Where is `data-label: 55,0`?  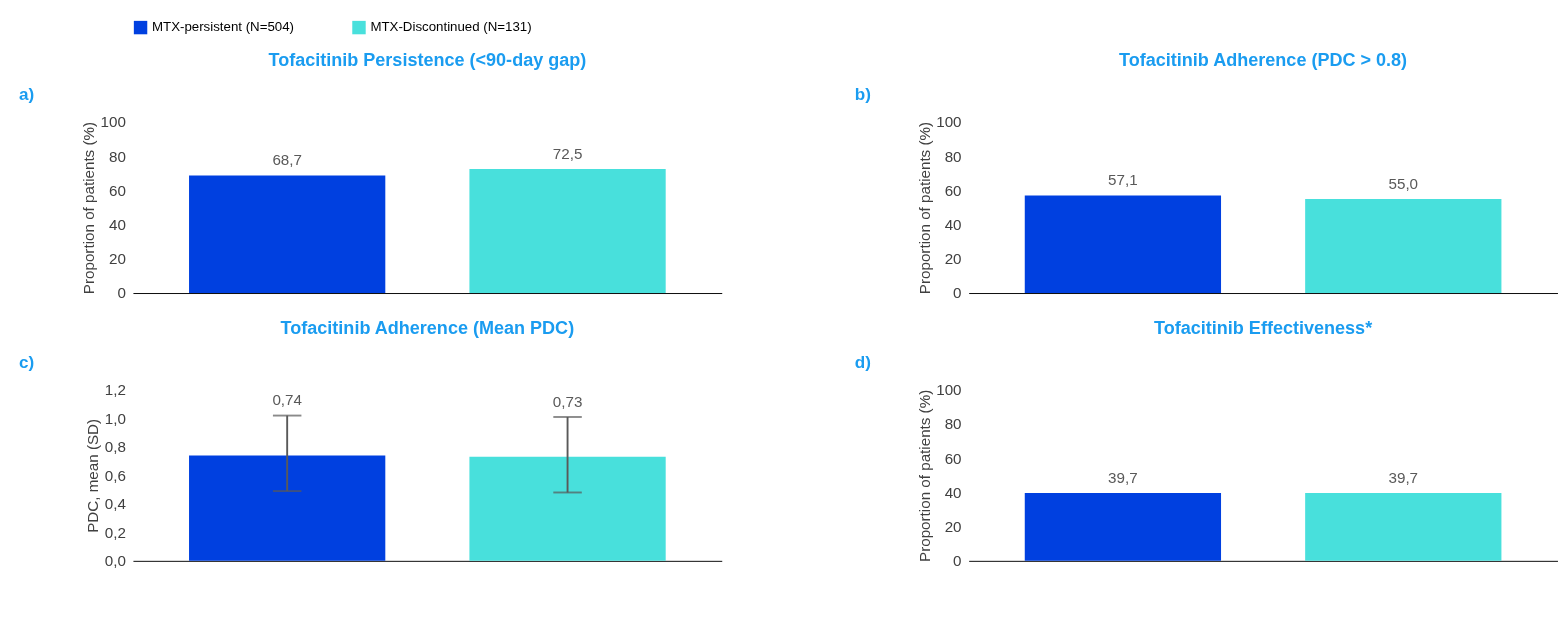
data-label: 55,0 is located at coordinates (1403, 183).